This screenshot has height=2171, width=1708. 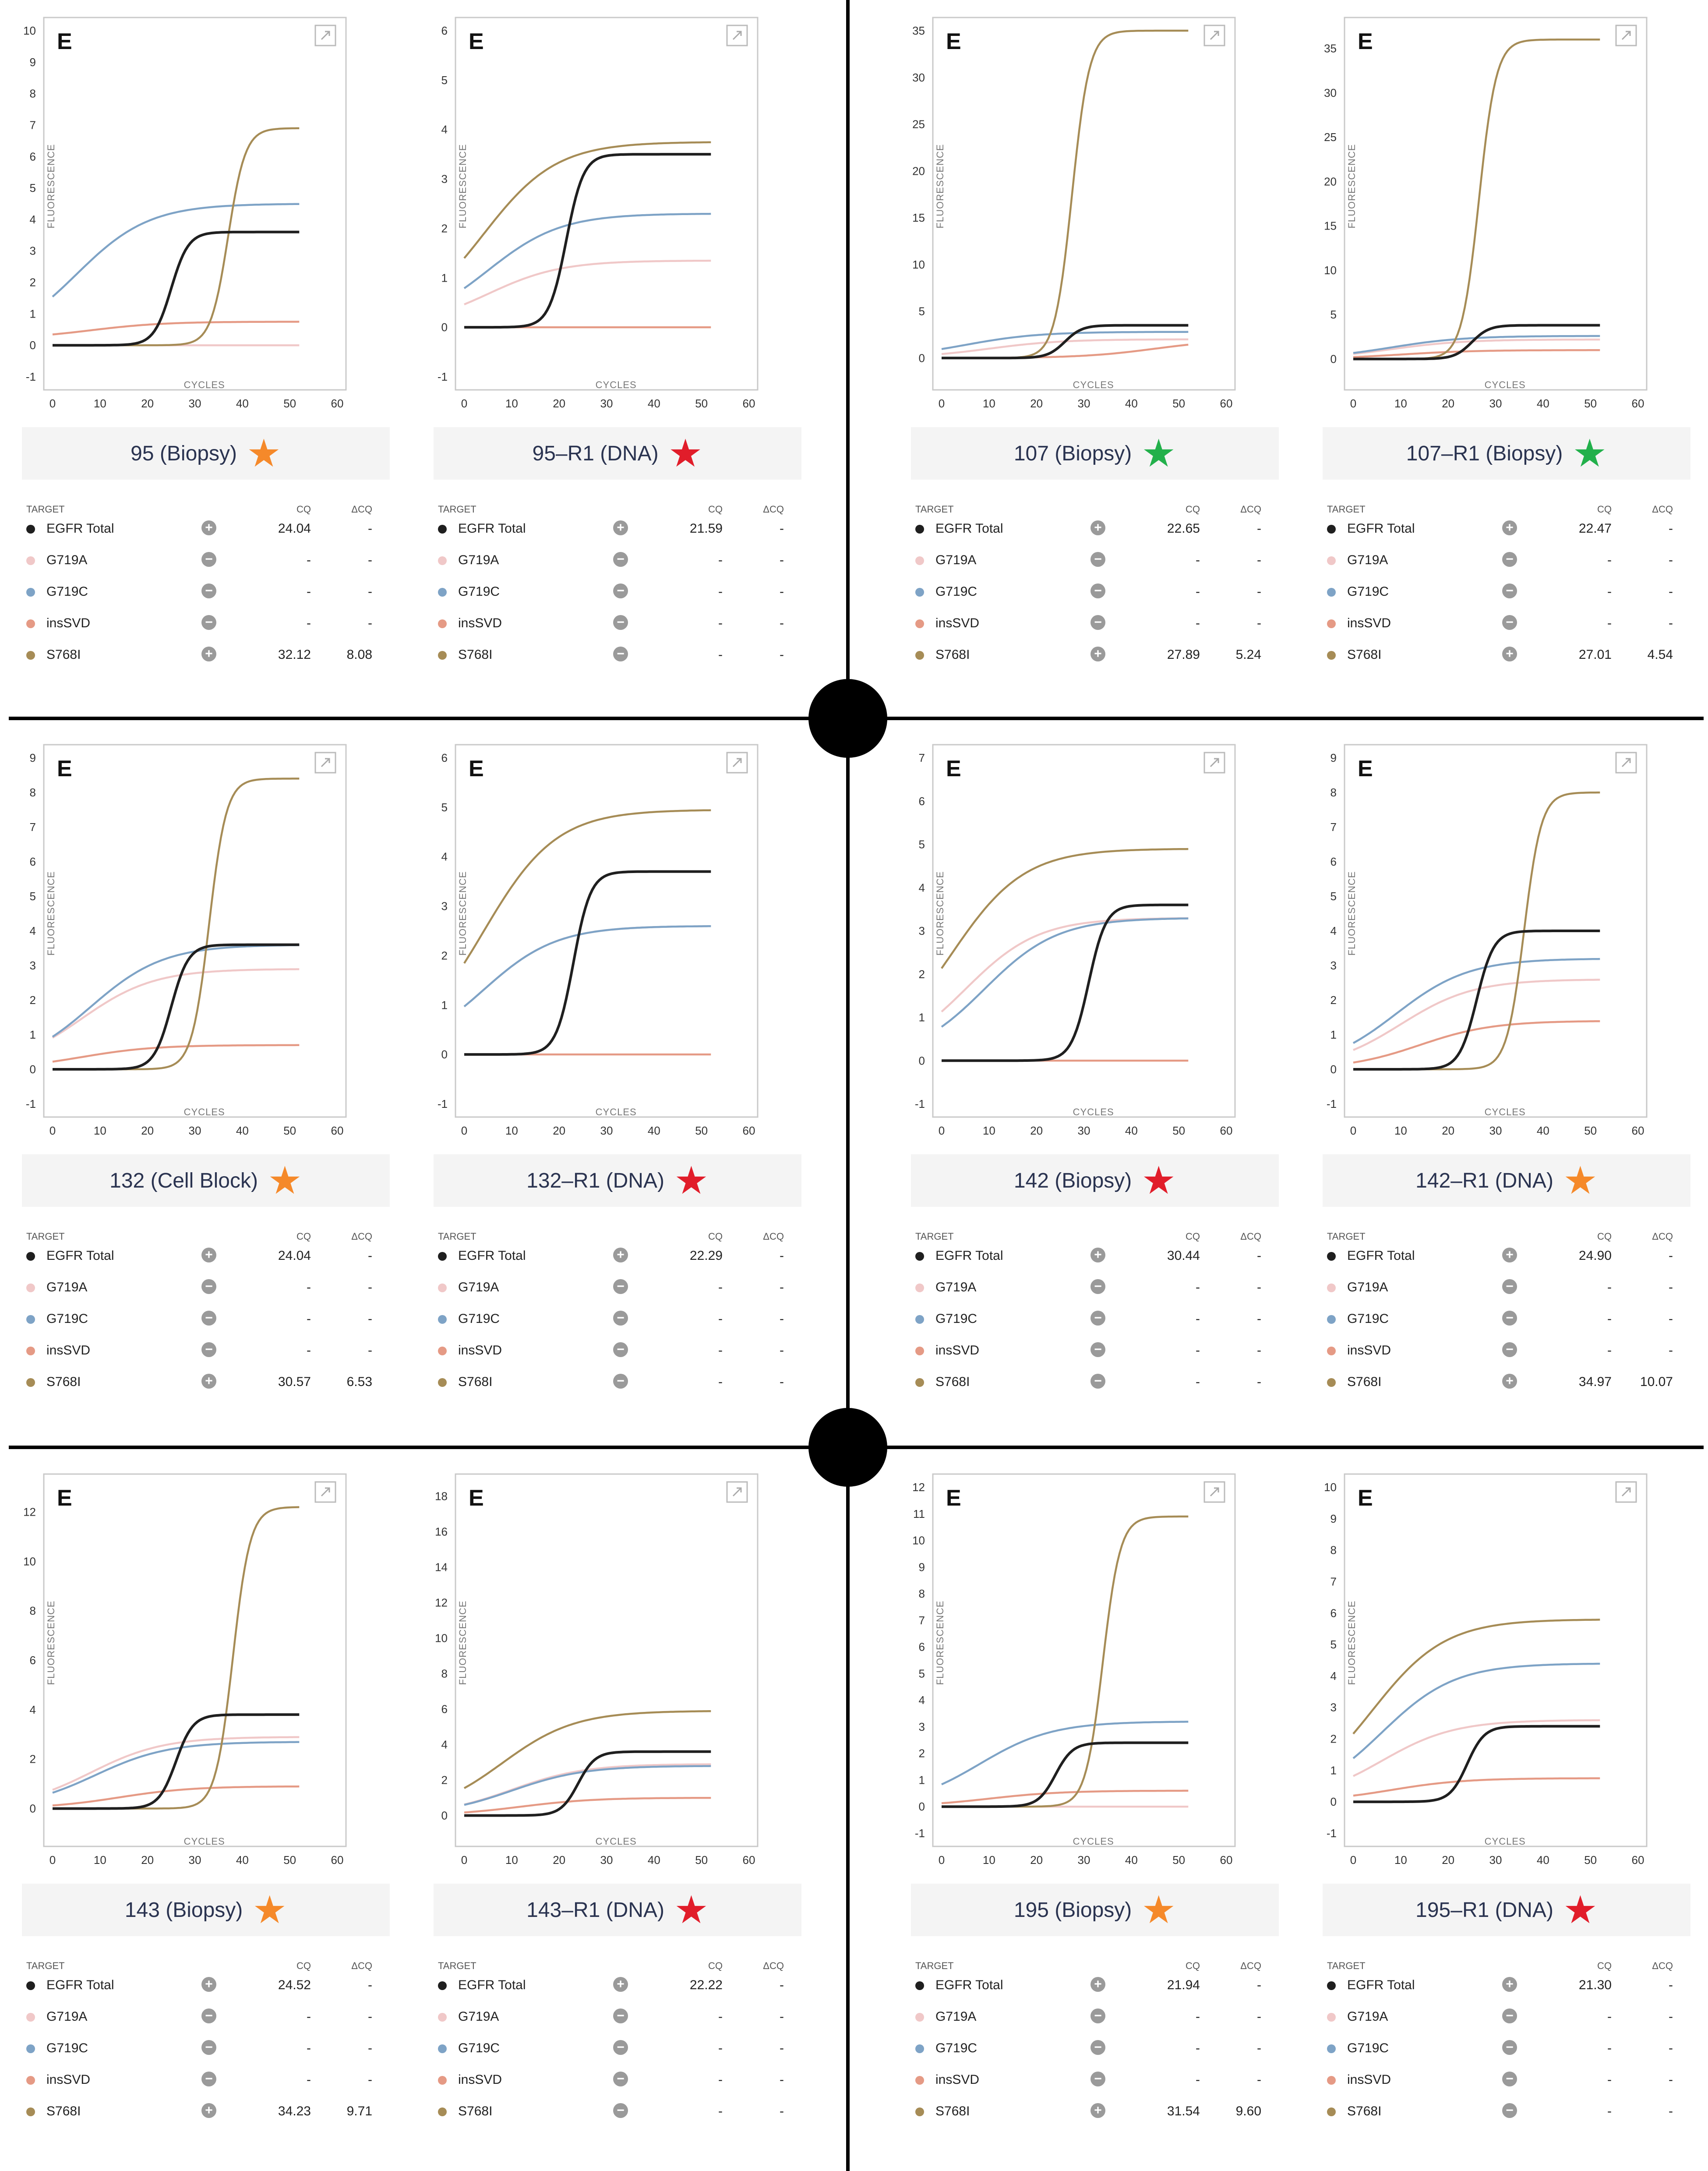 What do you see at coordinates (183, 1181) in the screenshot?
I see `sample-title: 132 (Cell Block)` at bounding box center [183, 1181].